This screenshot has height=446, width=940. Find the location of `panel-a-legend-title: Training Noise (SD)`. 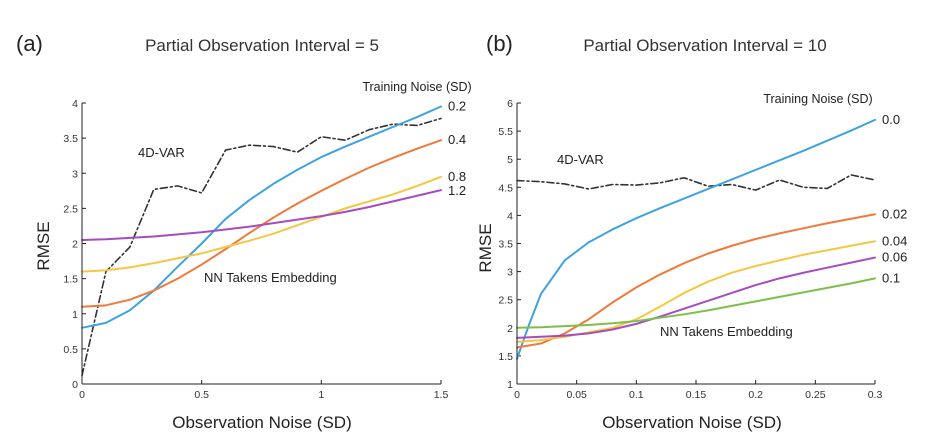

panel-a-legend-title: Training Noise (SD) is located at coordinates (416, 87).